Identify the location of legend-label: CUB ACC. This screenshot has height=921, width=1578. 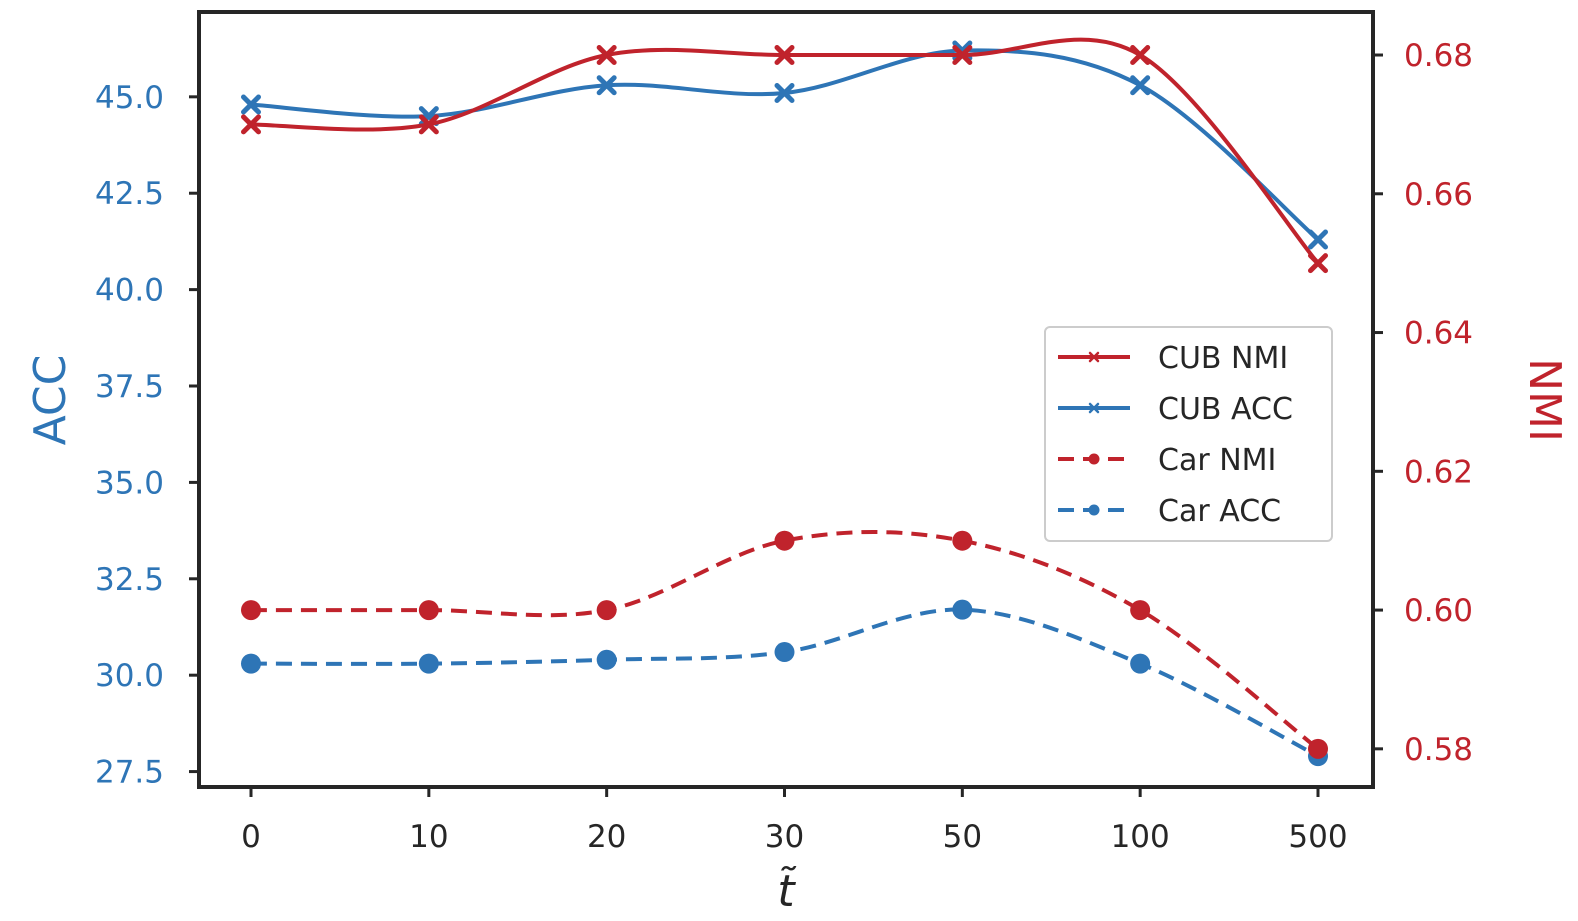
(1225, 409).